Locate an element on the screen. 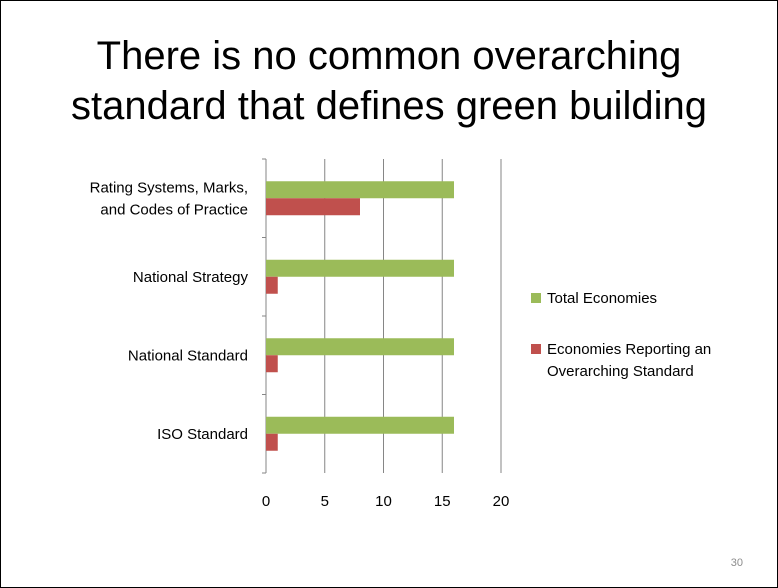  x-tick-label-0: 0 is located at coordinates (266, 501).